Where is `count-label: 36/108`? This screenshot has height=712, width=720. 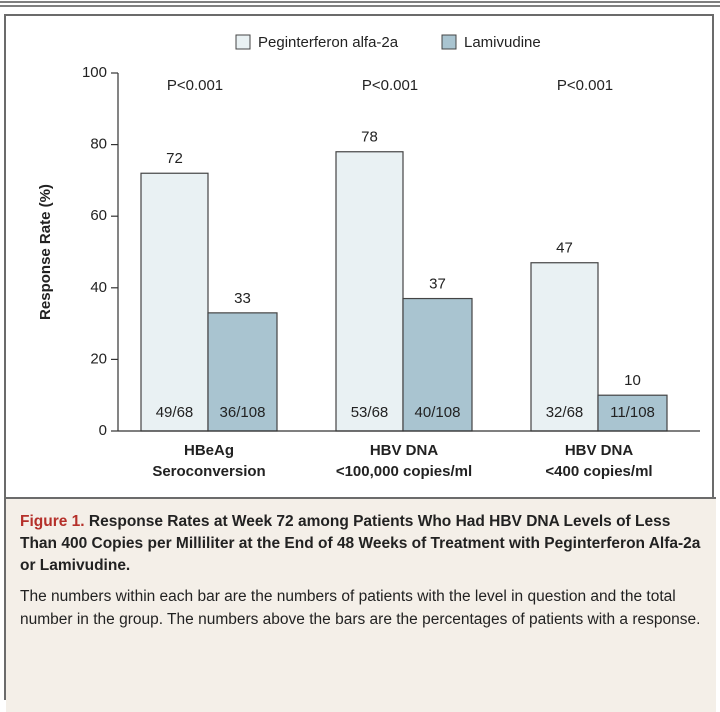
count-label: 36/108 is located at coordinates (243, 412).